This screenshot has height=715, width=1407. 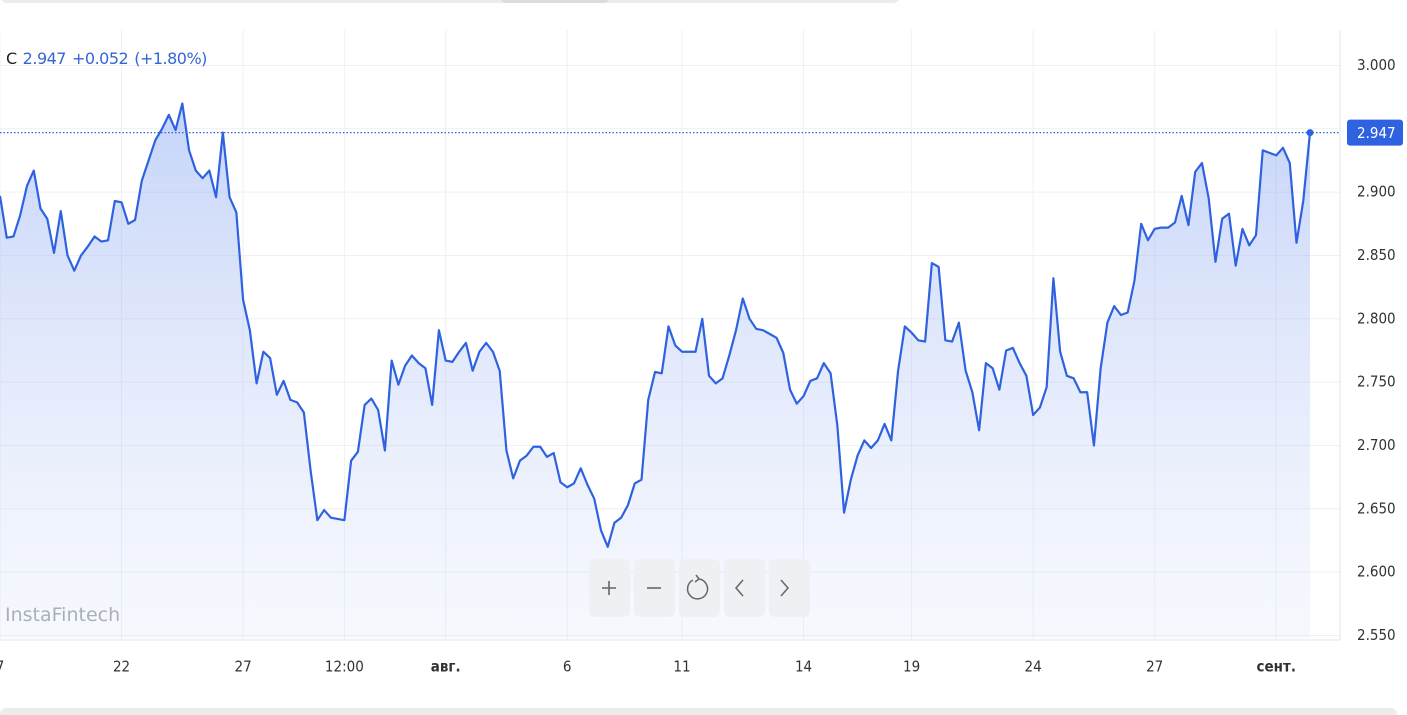 I want to click on left-icon, so click(x=739, y=588).